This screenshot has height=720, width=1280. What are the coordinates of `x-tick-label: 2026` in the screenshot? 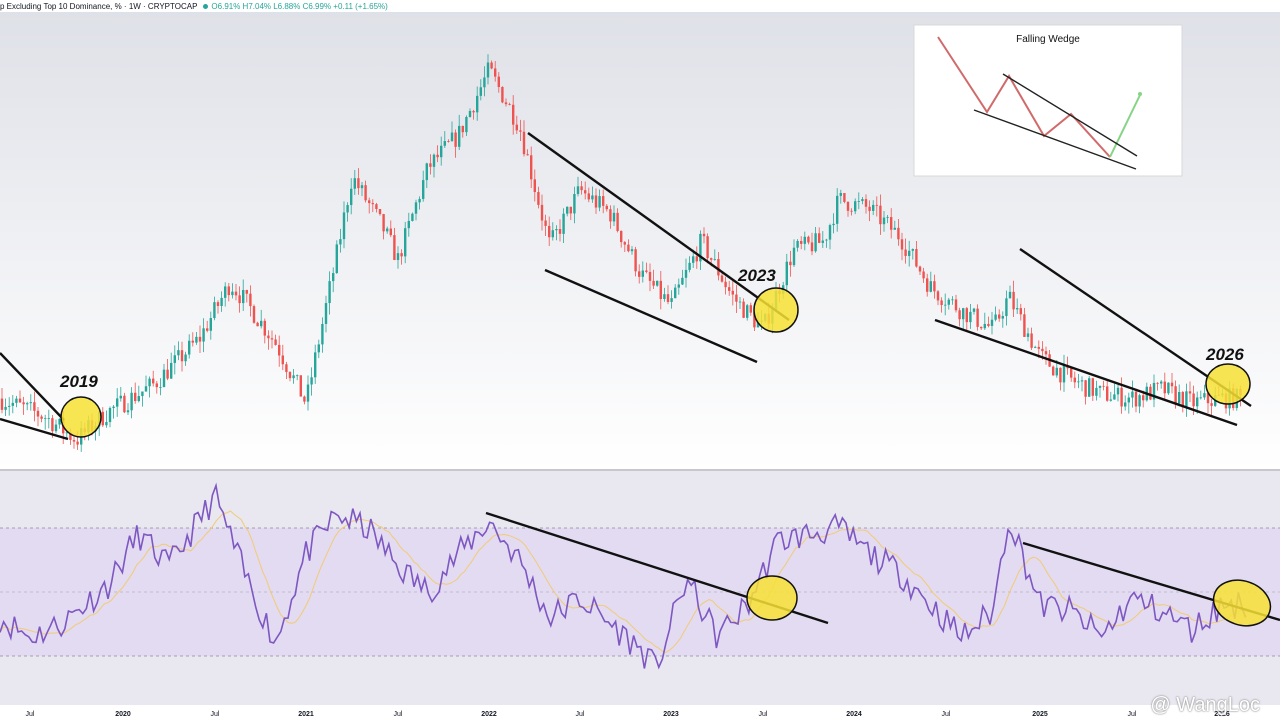 It's located at (1222, 714).